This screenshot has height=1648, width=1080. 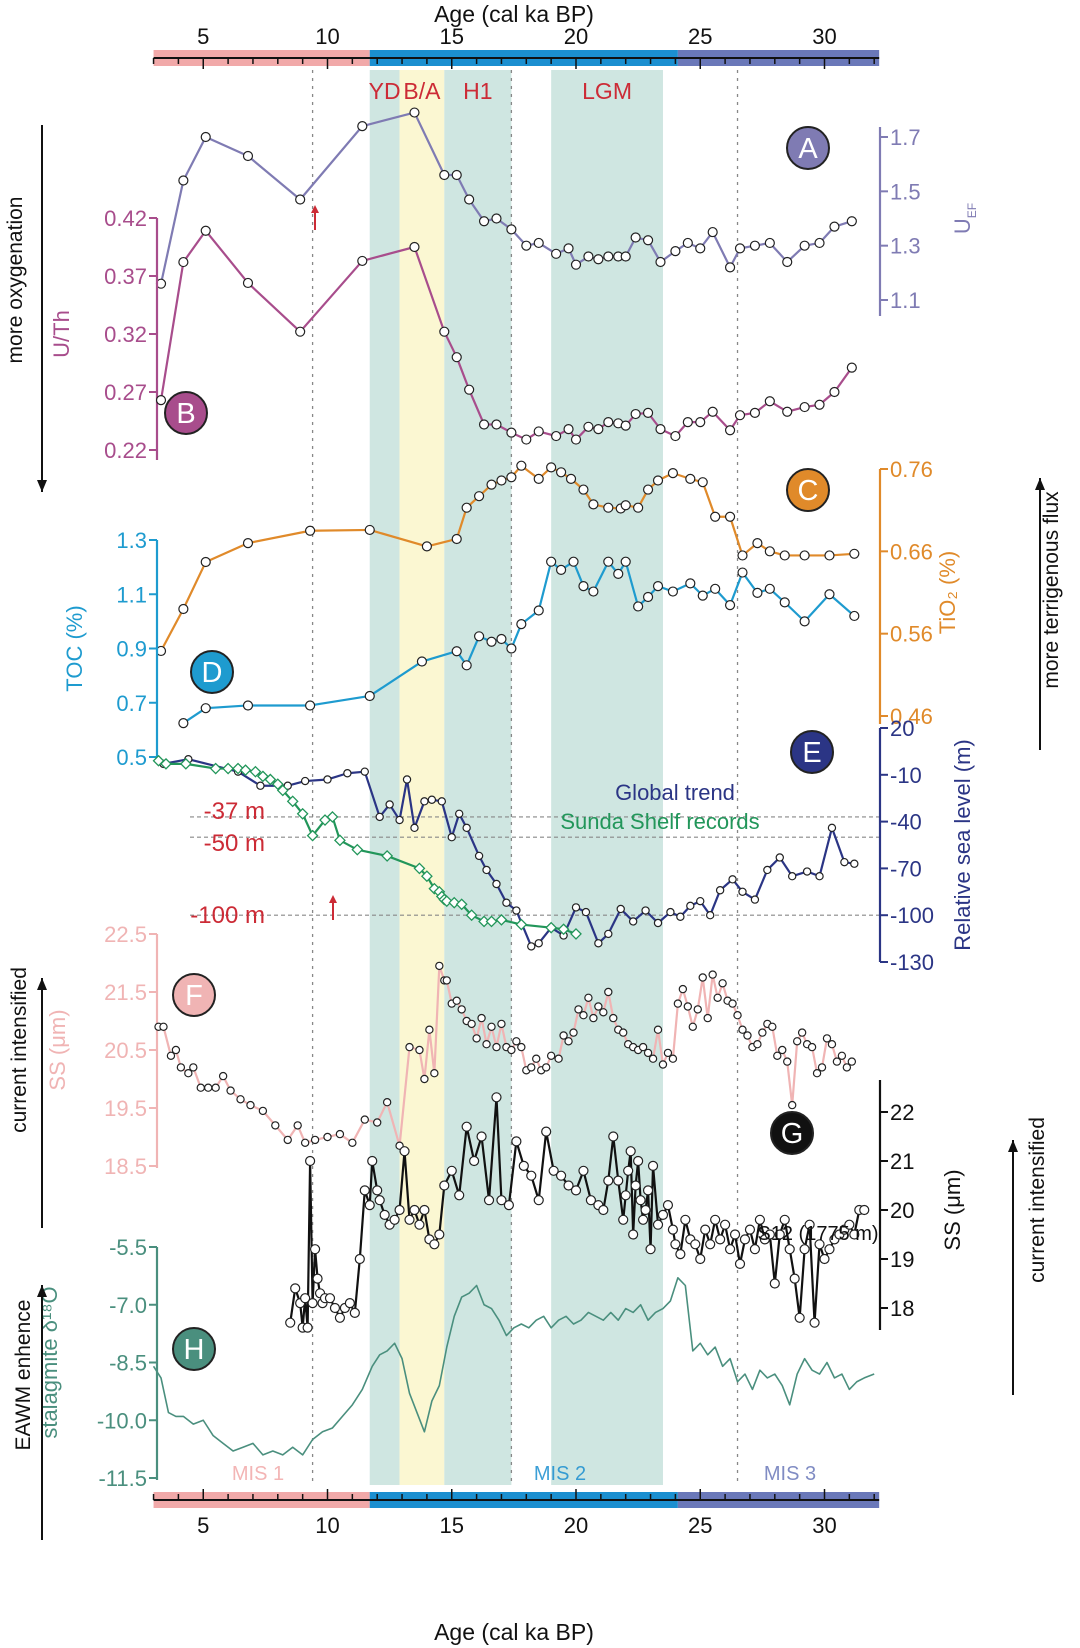 I want to click on y-axis-title-B: U/Th, so click(x=61, y=334).